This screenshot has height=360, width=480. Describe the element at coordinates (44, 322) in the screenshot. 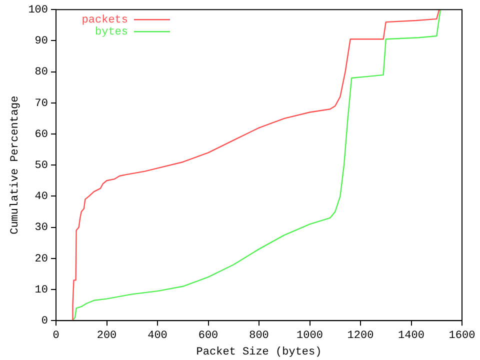

I see `y-tick-label: 0` at that location.